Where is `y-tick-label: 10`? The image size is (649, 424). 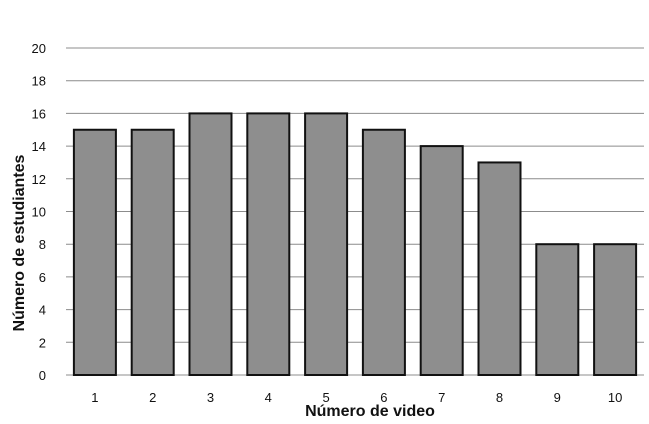
y-tick-label: 10 is located at coordinates (39, 212).